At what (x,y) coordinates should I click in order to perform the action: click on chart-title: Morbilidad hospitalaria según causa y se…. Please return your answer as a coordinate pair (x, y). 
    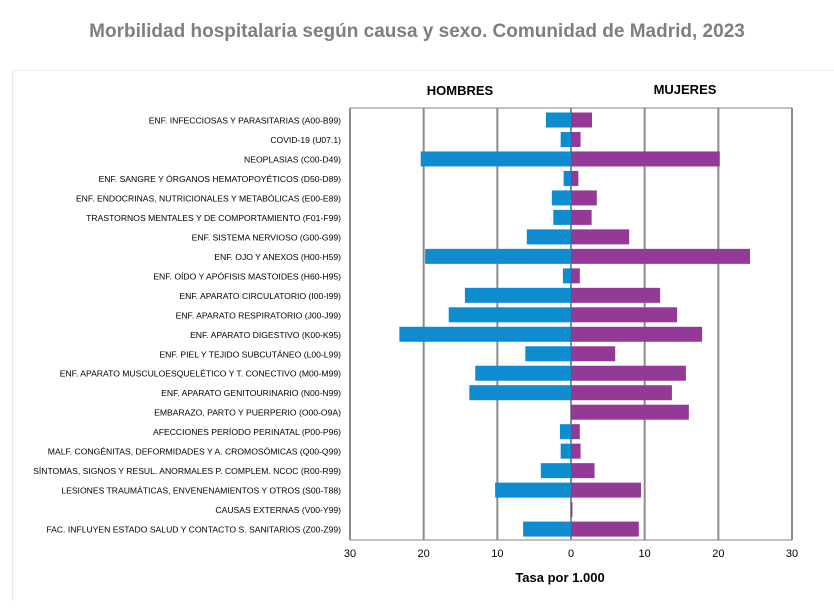
    Looking at the image, I should click on (417, 31).